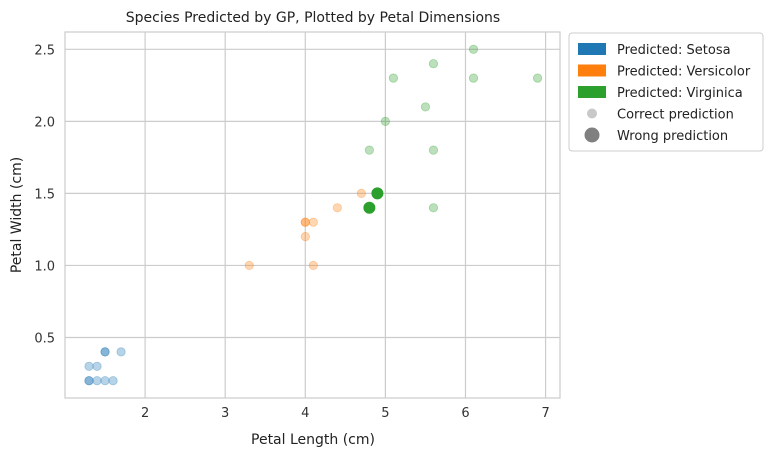 This screenshot has width=773, height=457. I want to click on legend-label: Predicted: Setosa, so click(674, 50).